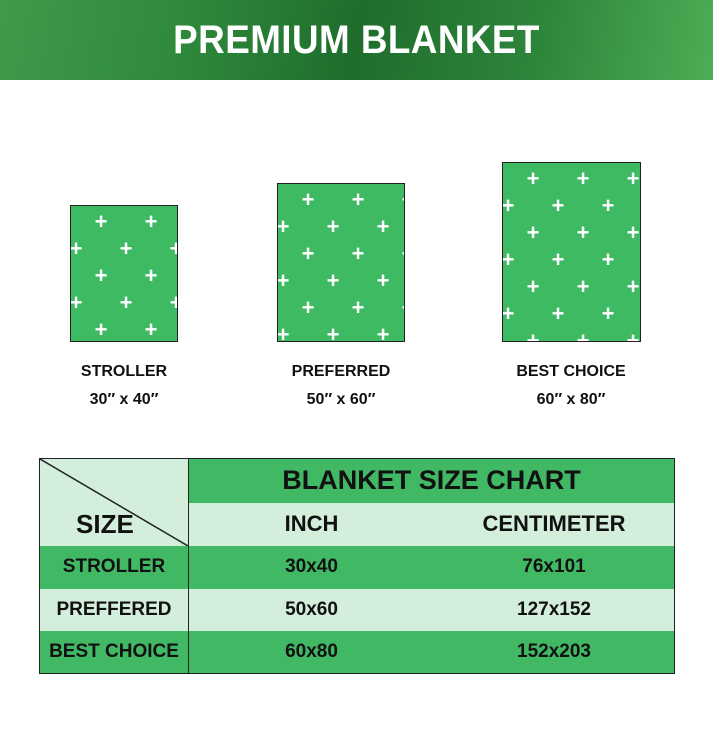  I want to click on table-row: STROLLER 30x40 76x101, so click(357, 567).